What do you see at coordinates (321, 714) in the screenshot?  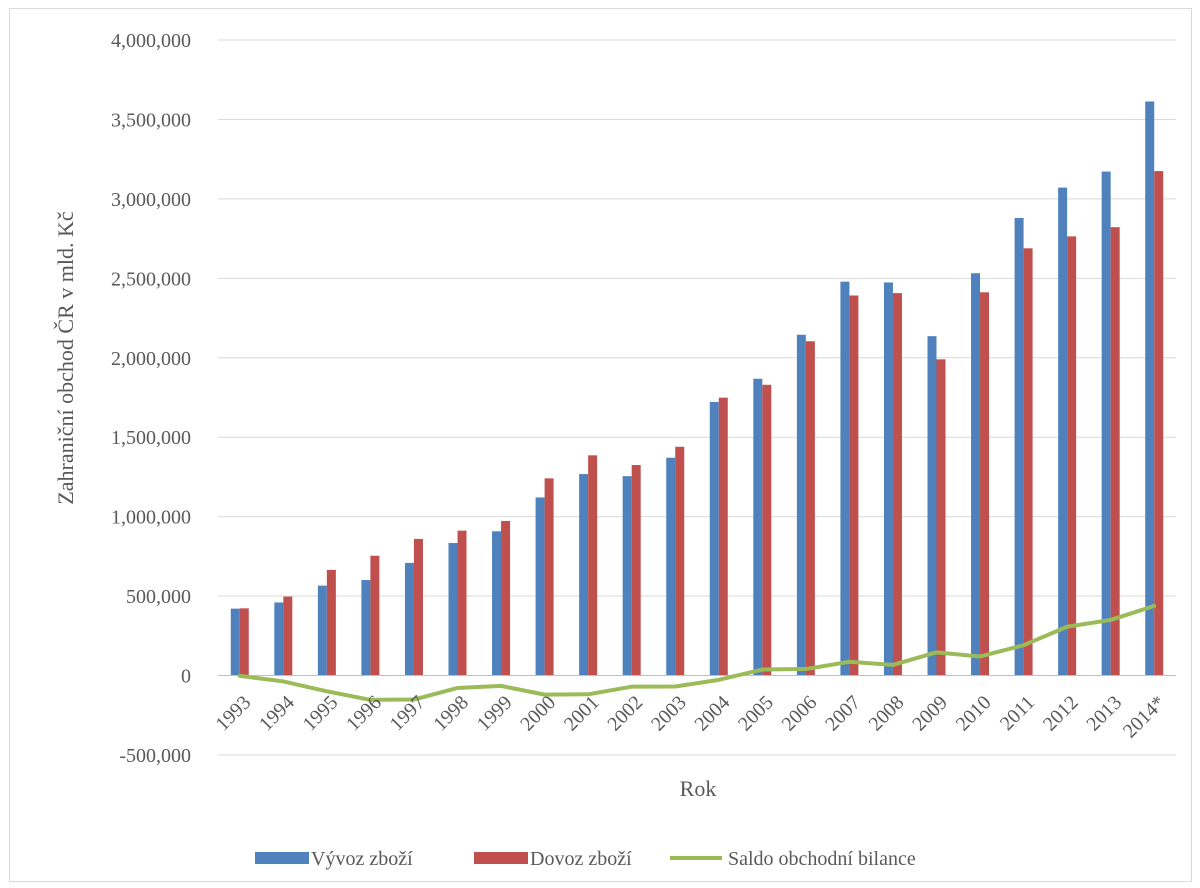 I see `x-tick-label: 1995` at bounding box center [321, 714].